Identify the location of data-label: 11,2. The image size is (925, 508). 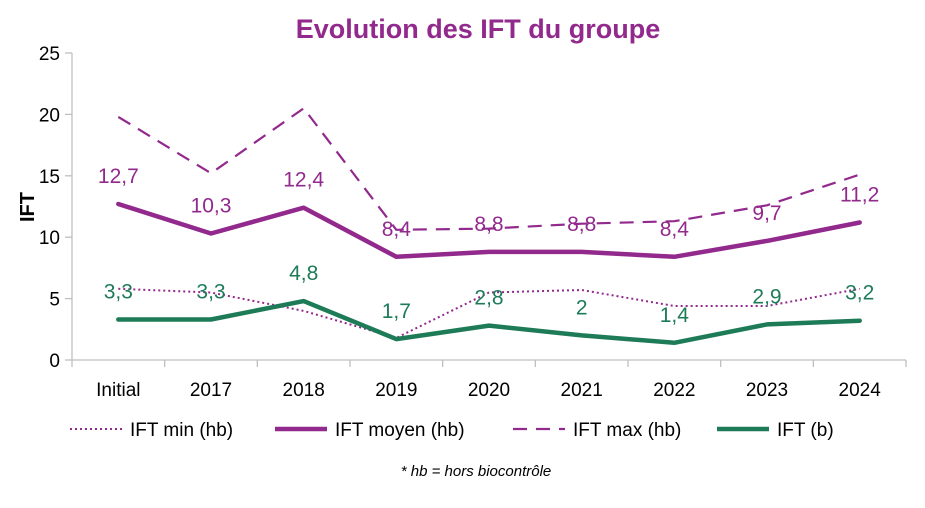
(859, 194).